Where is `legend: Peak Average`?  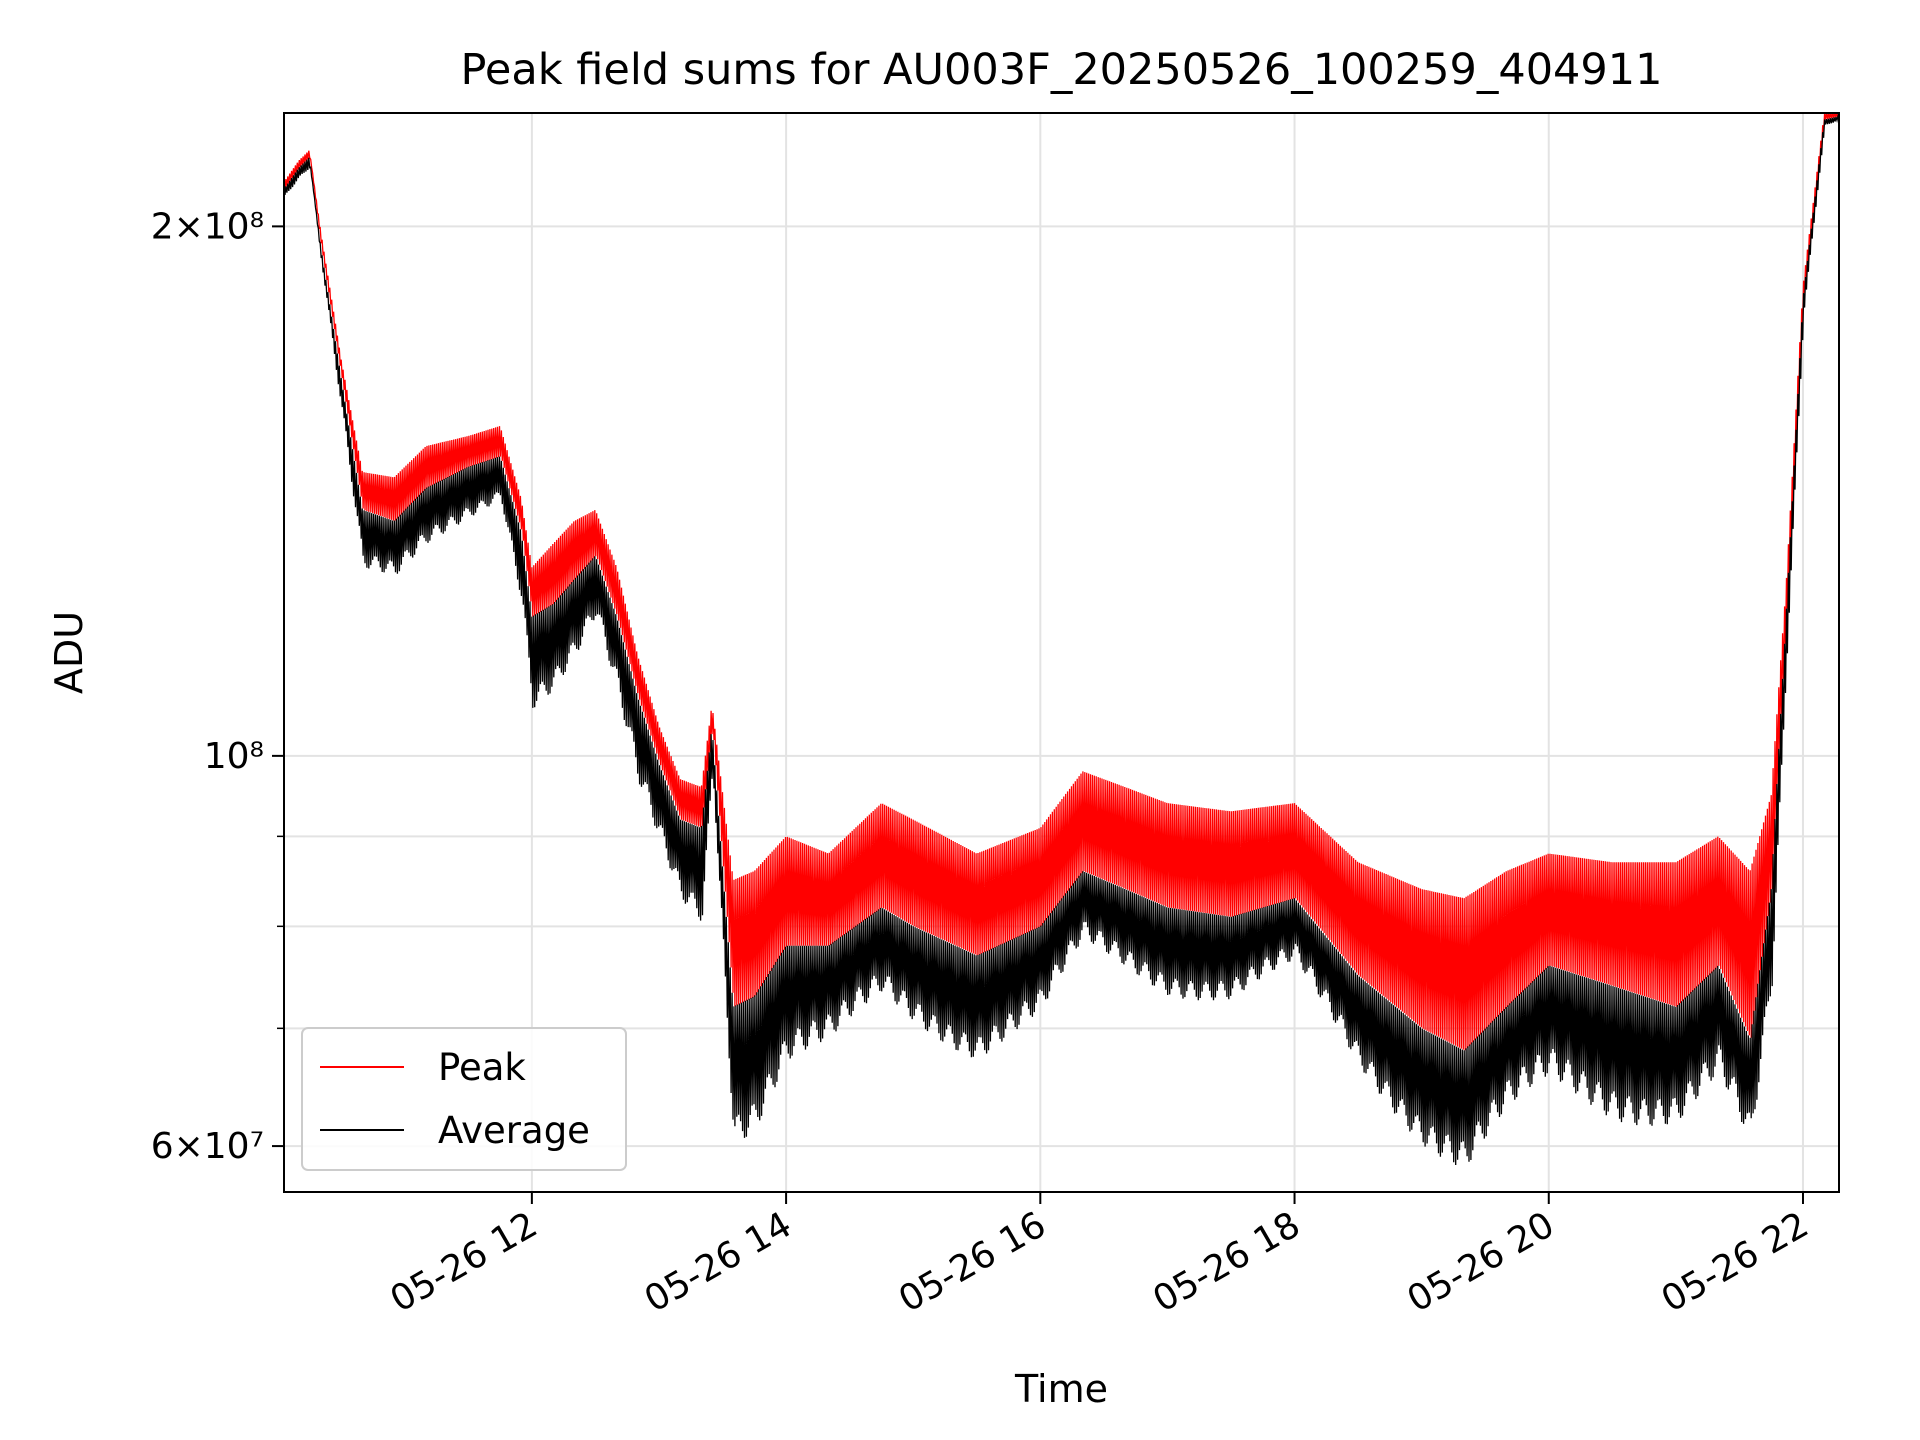
legend: Peak Average is located at coordinates (464, 1099).